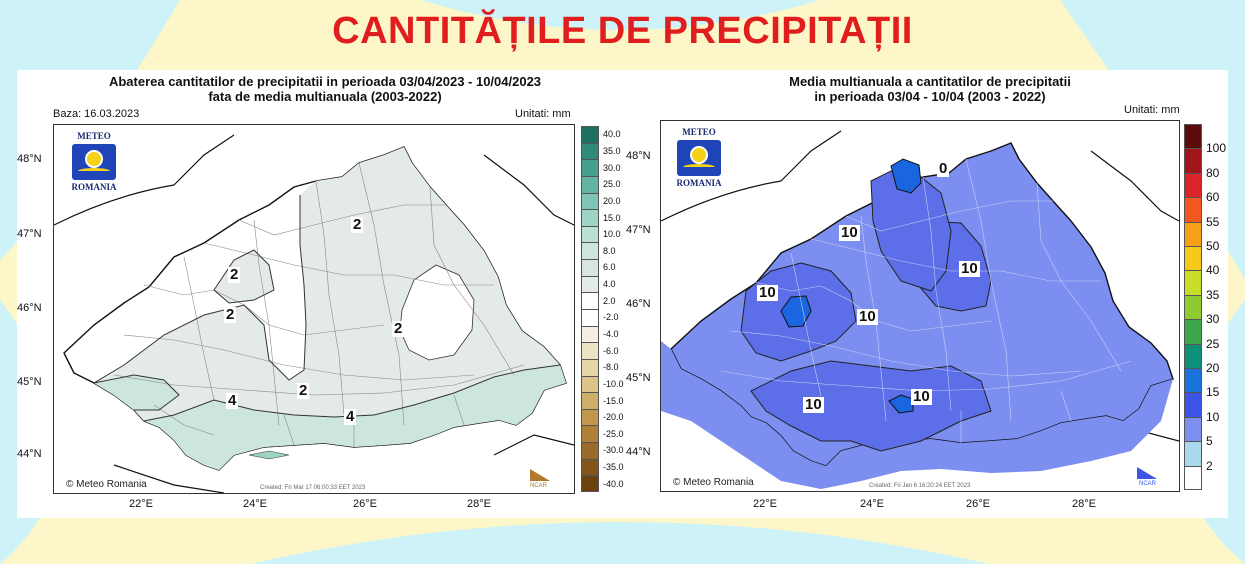 Image resolution: width=1245 pixels, height=564 pixels. I want to click on colorbar-label: 6.0, so click(609, 267).